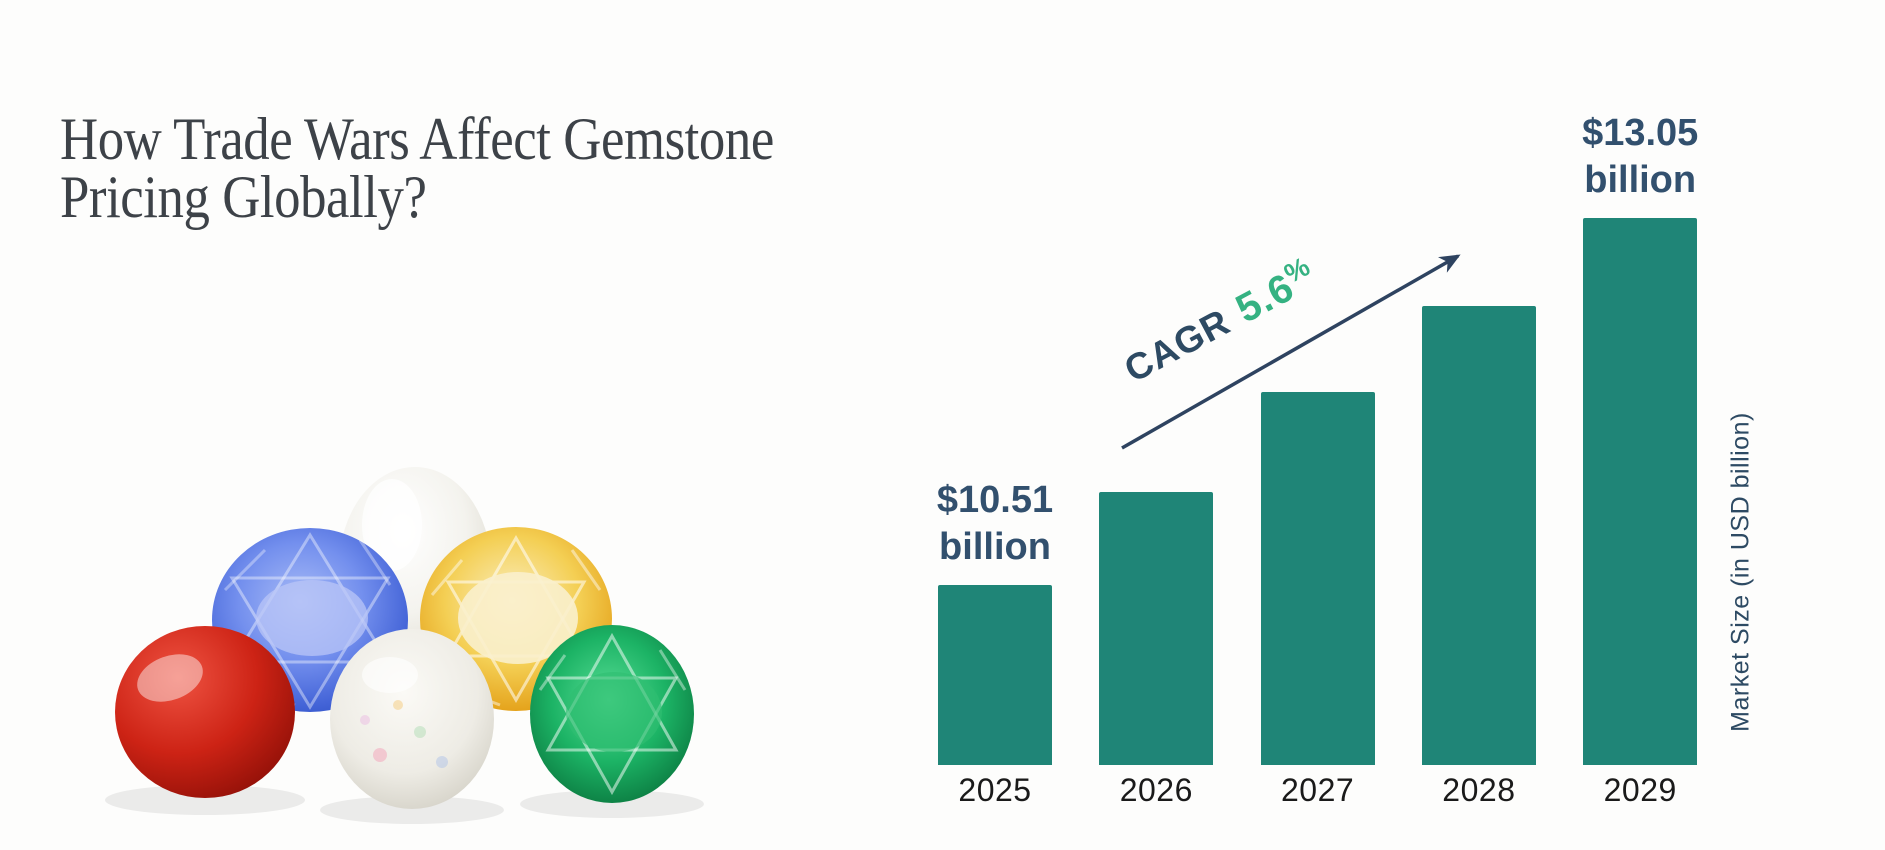 The image size is (1885, 850). Describe the element at coordinates (417, 139) in the screenshot. I see `page-title-line1: How Trade Wars Affect Gemstone` at that location.